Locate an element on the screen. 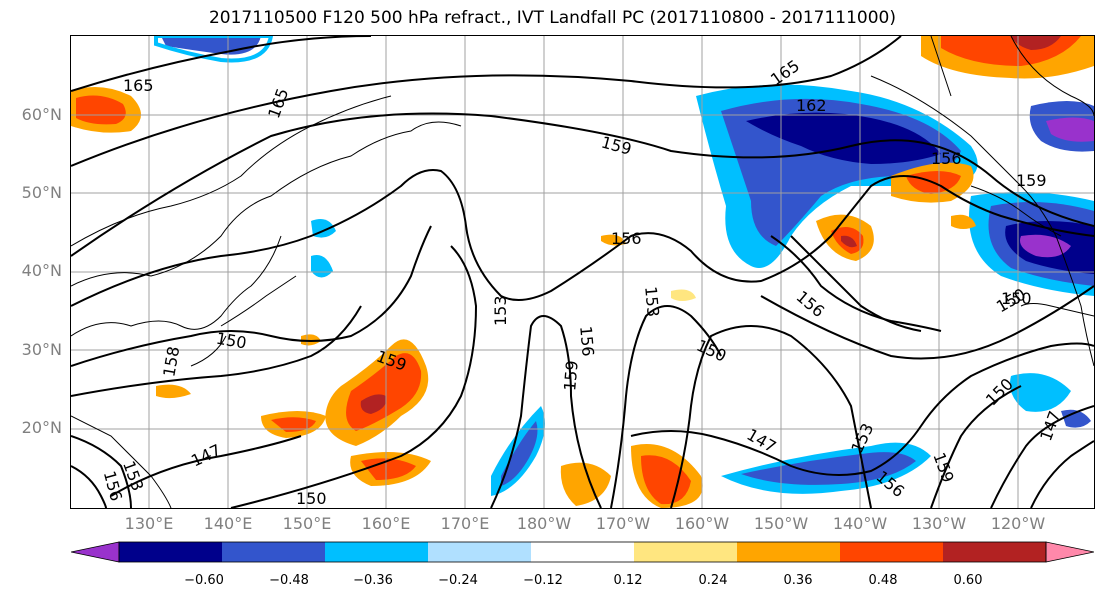 The width and height of the screenshot is (1105, 601). lat-label-40n: 40°N is located at coordinates (41, 270).